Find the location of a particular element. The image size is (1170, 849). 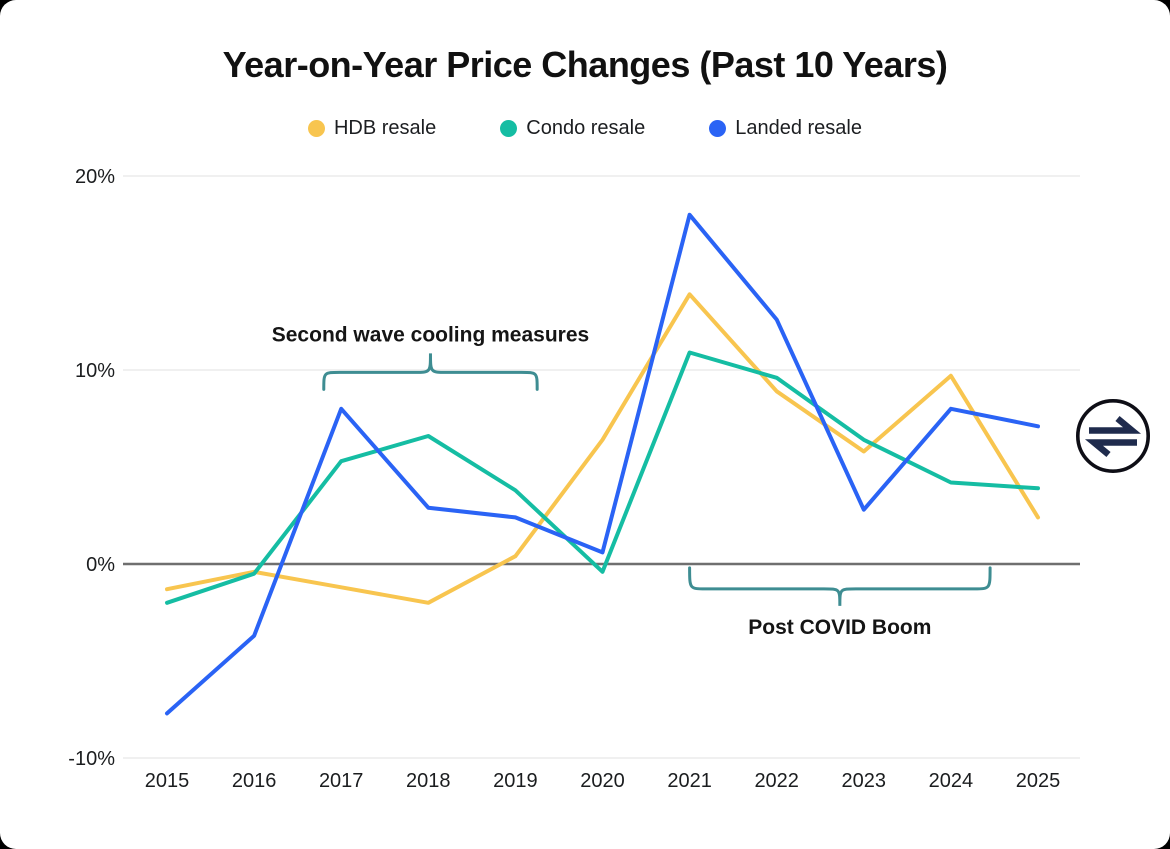

legend-item-condo-resale: Condo resale is located at coordinates (572, 128).